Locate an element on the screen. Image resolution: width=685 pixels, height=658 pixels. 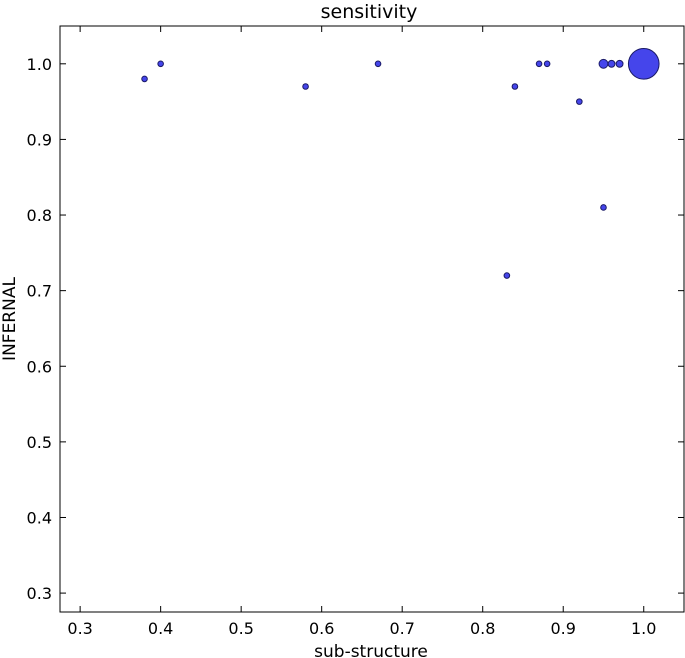
x-tick-label: 0.3 is located at coordinates (79, 628).